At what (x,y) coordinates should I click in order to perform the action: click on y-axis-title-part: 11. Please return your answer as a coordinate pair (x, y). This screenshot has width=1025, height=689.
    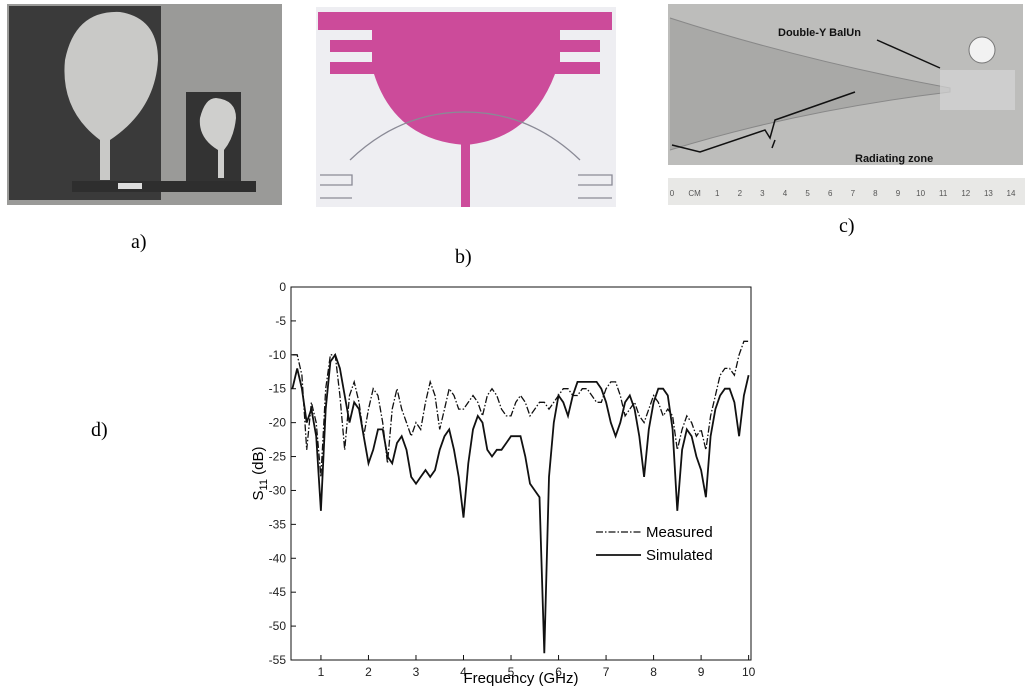
    Looking at the image, I should click on (264, 484).